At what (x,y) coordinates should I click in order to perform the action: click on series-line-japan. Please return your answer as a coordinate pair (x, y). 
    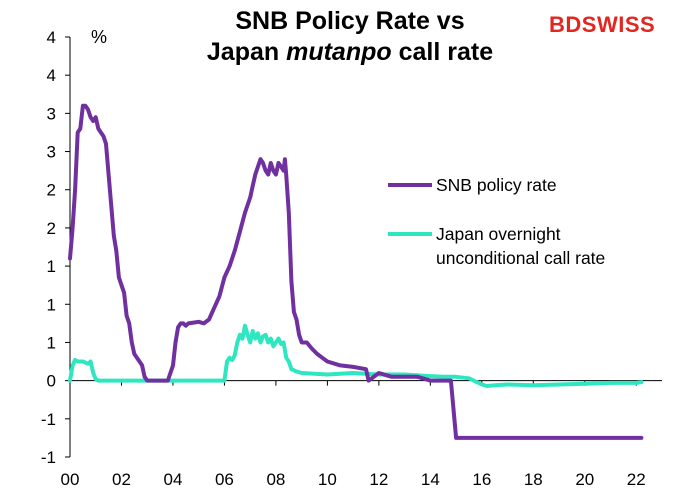
    Looking at the image, I should click on (356, 355).